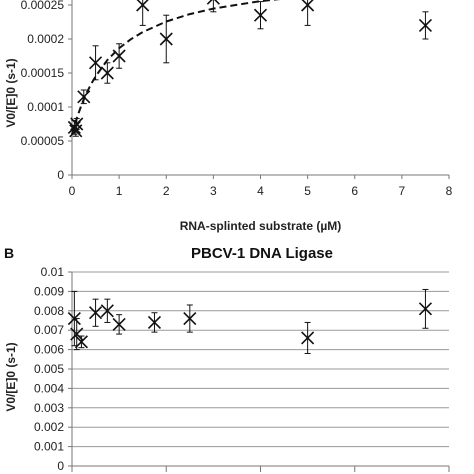 The image size is (474, 474). What do you see at coordinates (119, 191) in the screenshot?
I see `x-tick-label: 1` at bounding box center [119, 191].